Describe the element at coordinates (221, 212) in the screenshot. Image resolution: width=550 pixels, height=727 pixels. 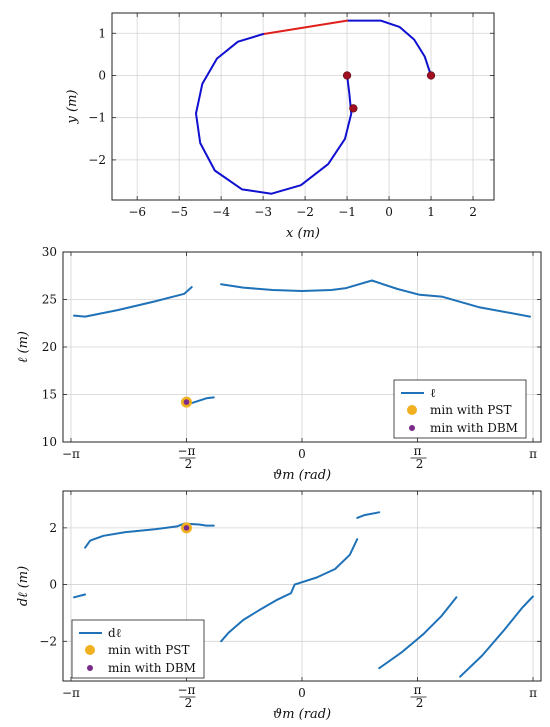
I see `x-tick-label: −4` at that location.